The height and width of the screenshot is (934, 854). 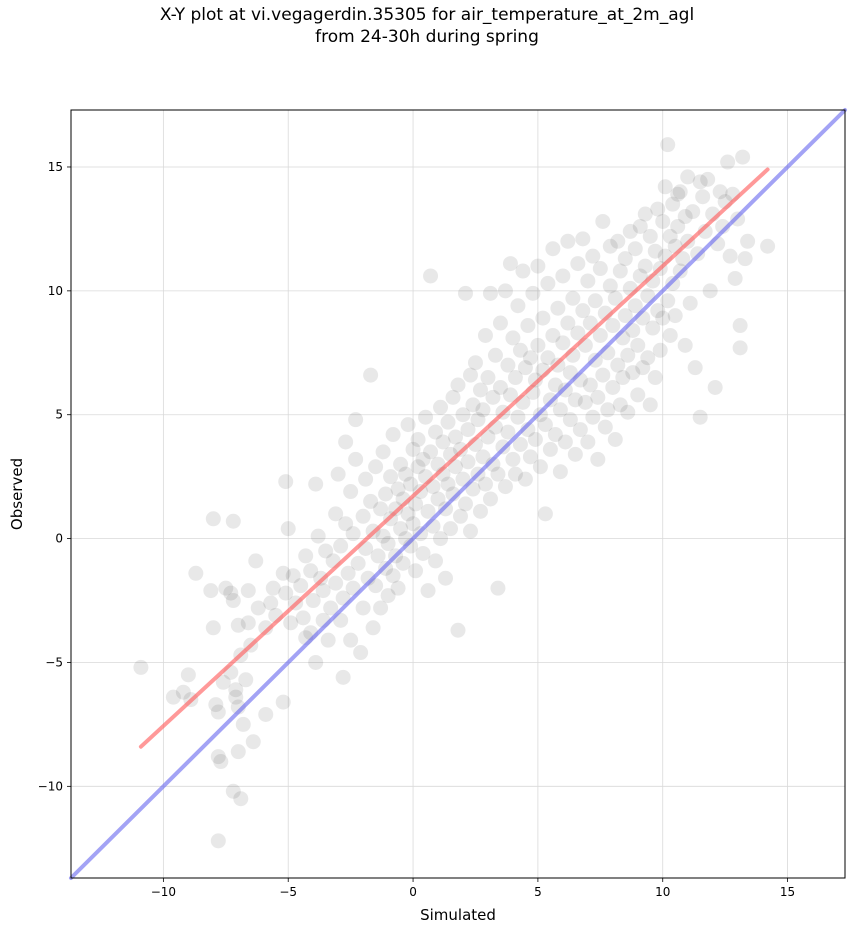 I want to click on x-tick-label: 10, so click(x=662, y=892).